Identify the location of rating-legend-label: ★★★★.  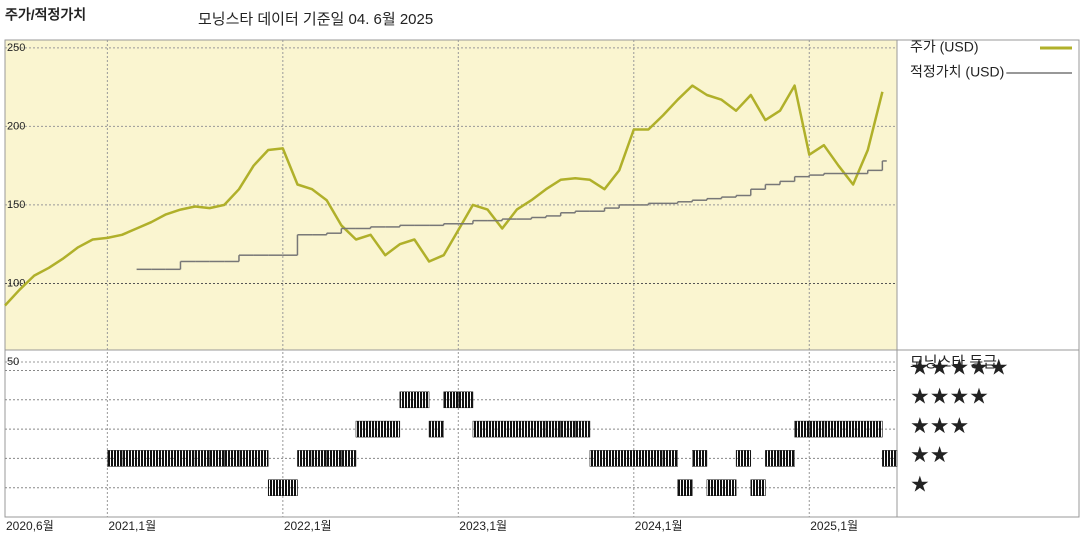
(949, 396).